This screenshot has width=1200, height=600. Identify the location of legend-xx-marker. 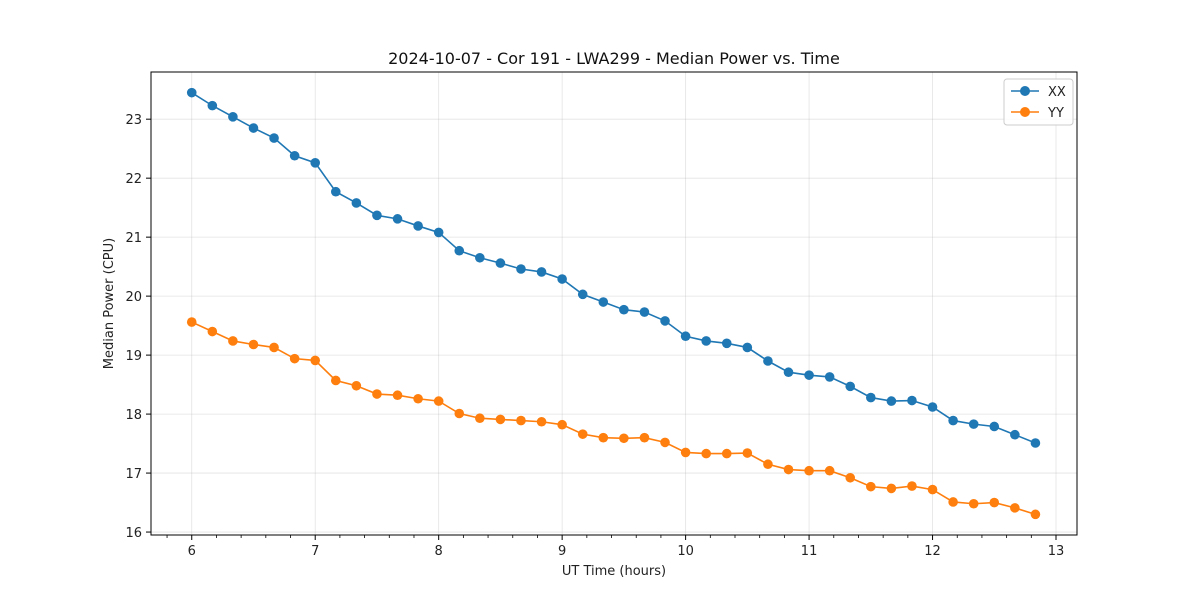
(1025, 91).